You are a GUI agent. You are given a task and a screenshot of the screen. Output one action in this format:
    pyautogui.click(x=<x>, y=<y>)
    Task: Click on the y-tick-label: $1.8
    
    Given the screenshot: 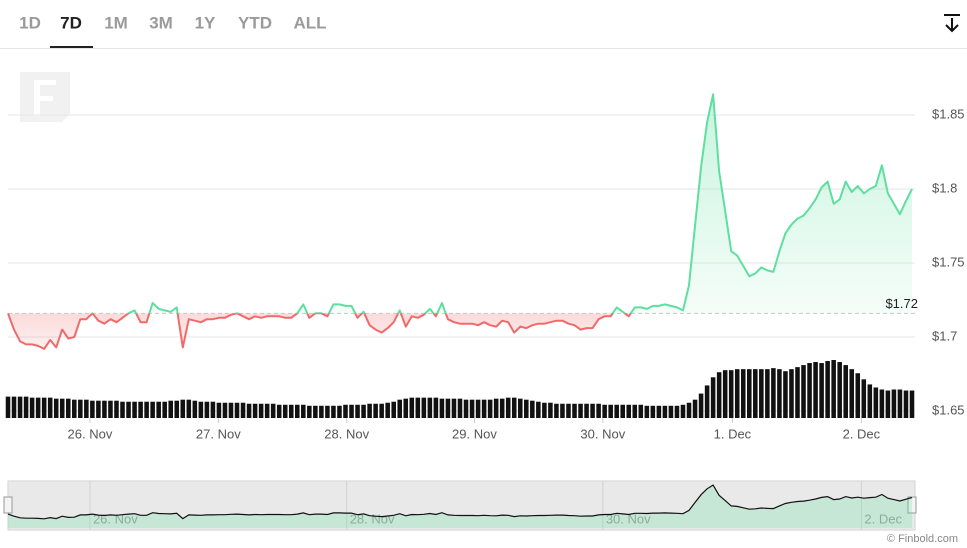 What is the action you would take?
    pyautogui.click(x=944, y=187)
    